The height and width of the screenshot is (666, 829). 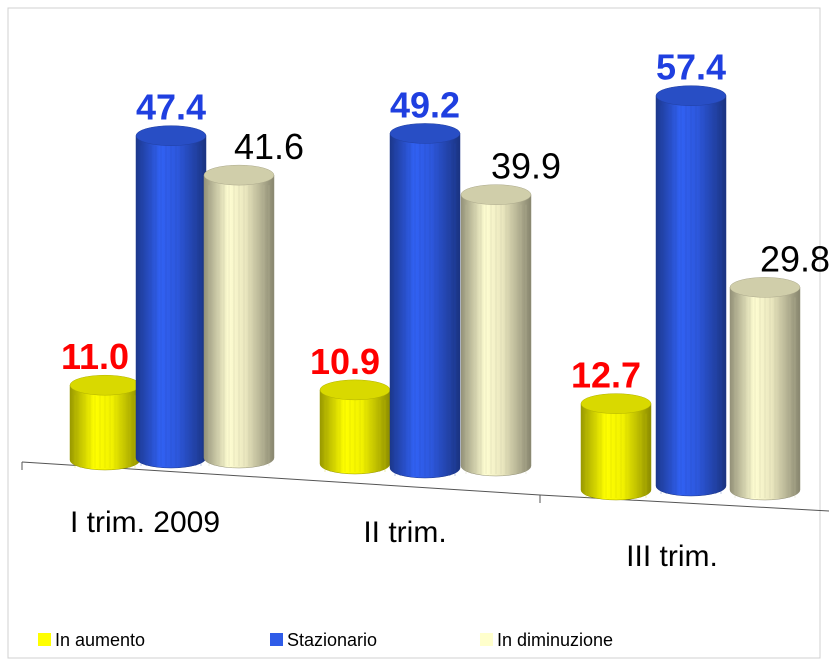 What do you see at coordinates (555, 640) in the screenshot?
I see `legend-label: In diminuzione` at bounding box center [555, 640].